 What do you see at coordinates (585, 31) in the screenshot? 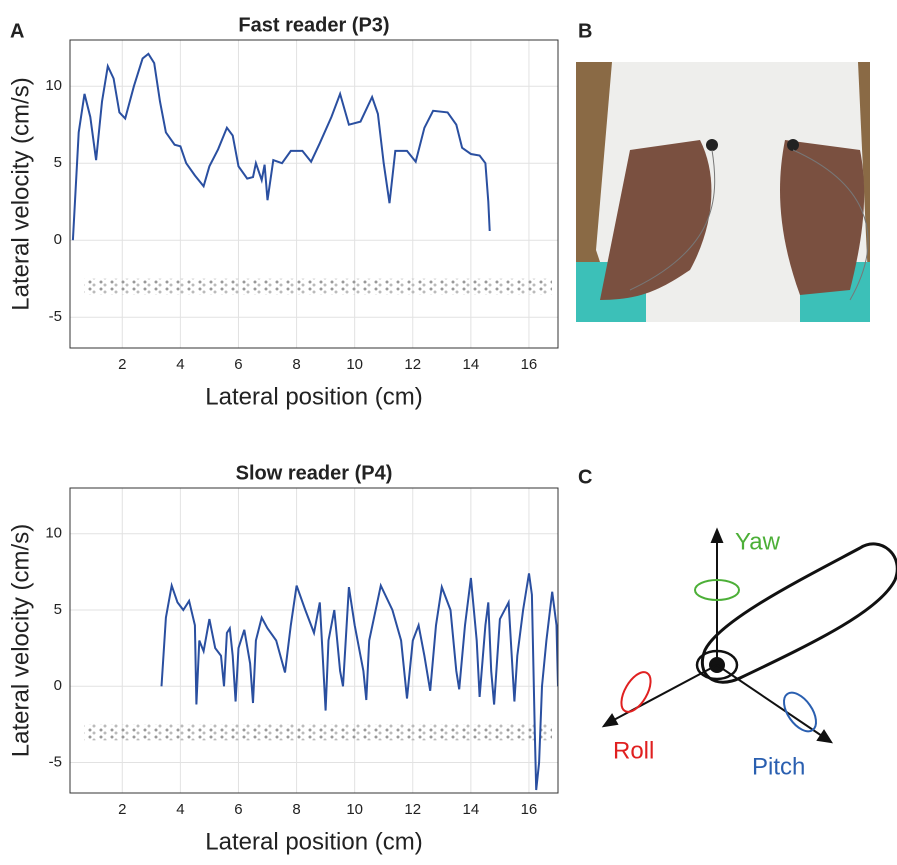
I see `panel-label: B` at bounding box center [585, 31].